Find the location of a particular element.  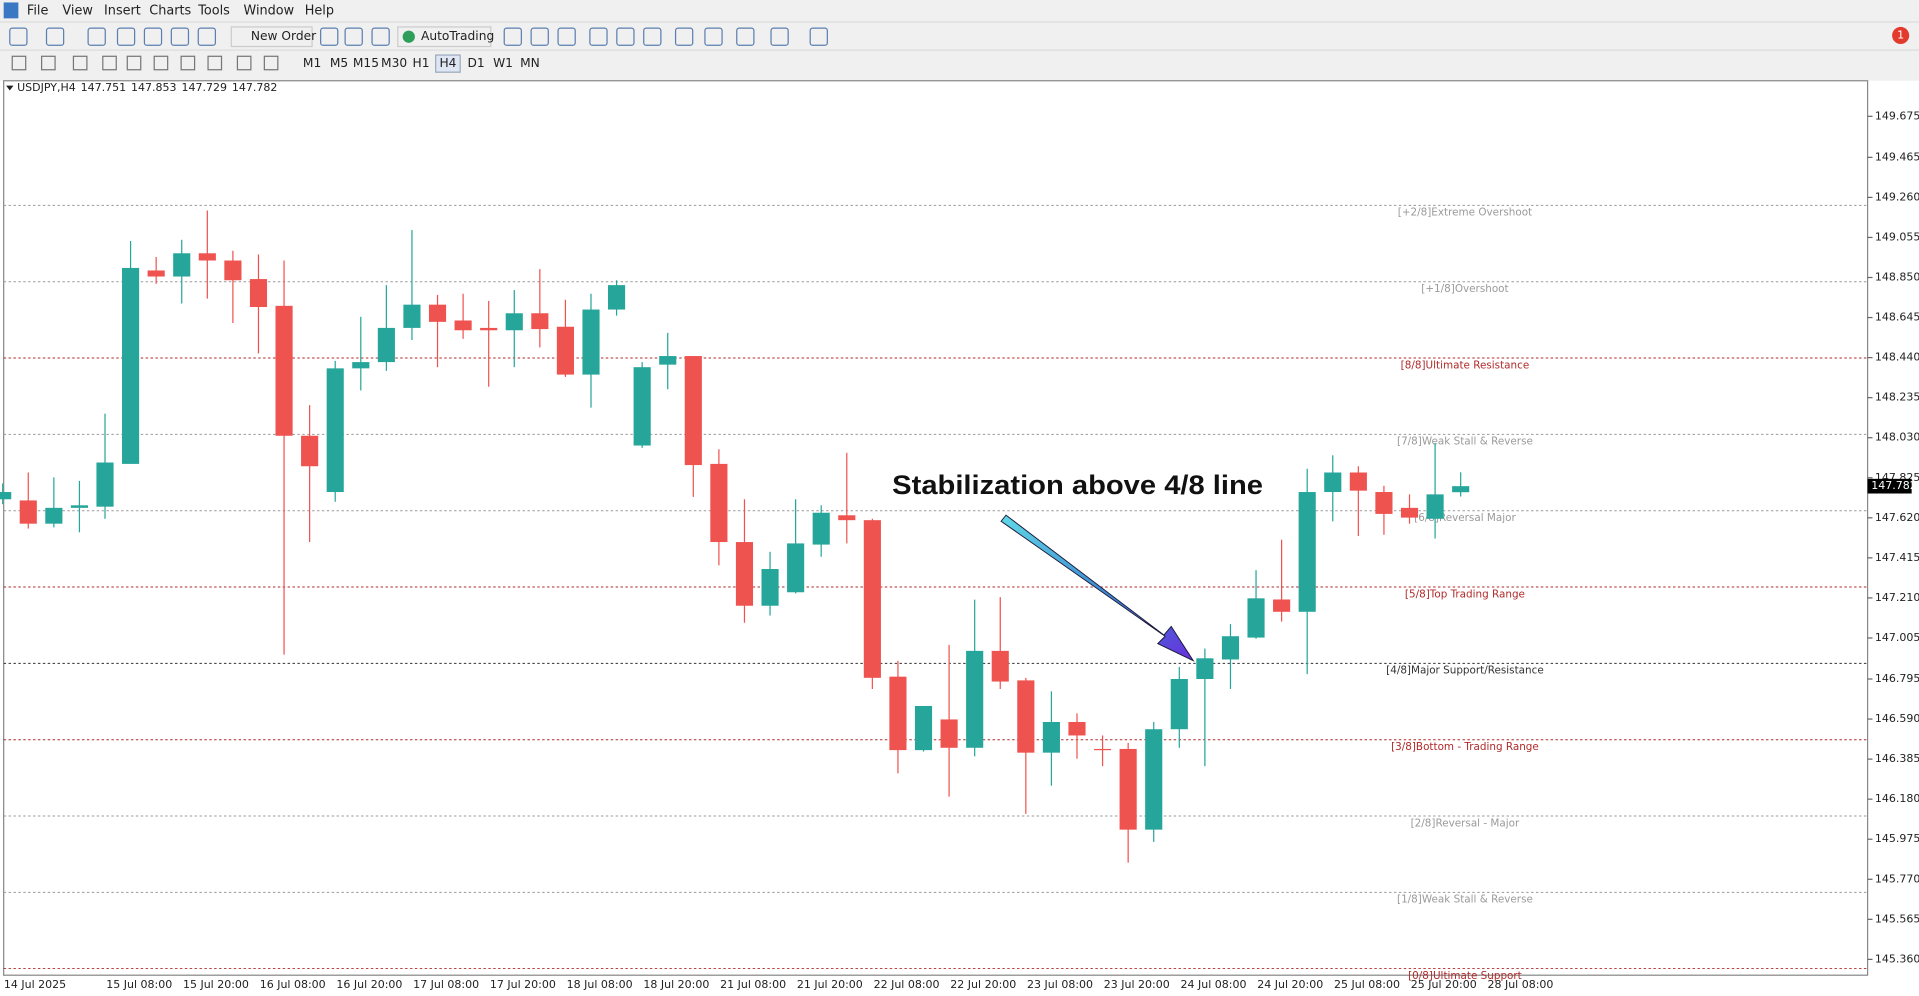

timeframe: MN is located at coordinates (530, 63).